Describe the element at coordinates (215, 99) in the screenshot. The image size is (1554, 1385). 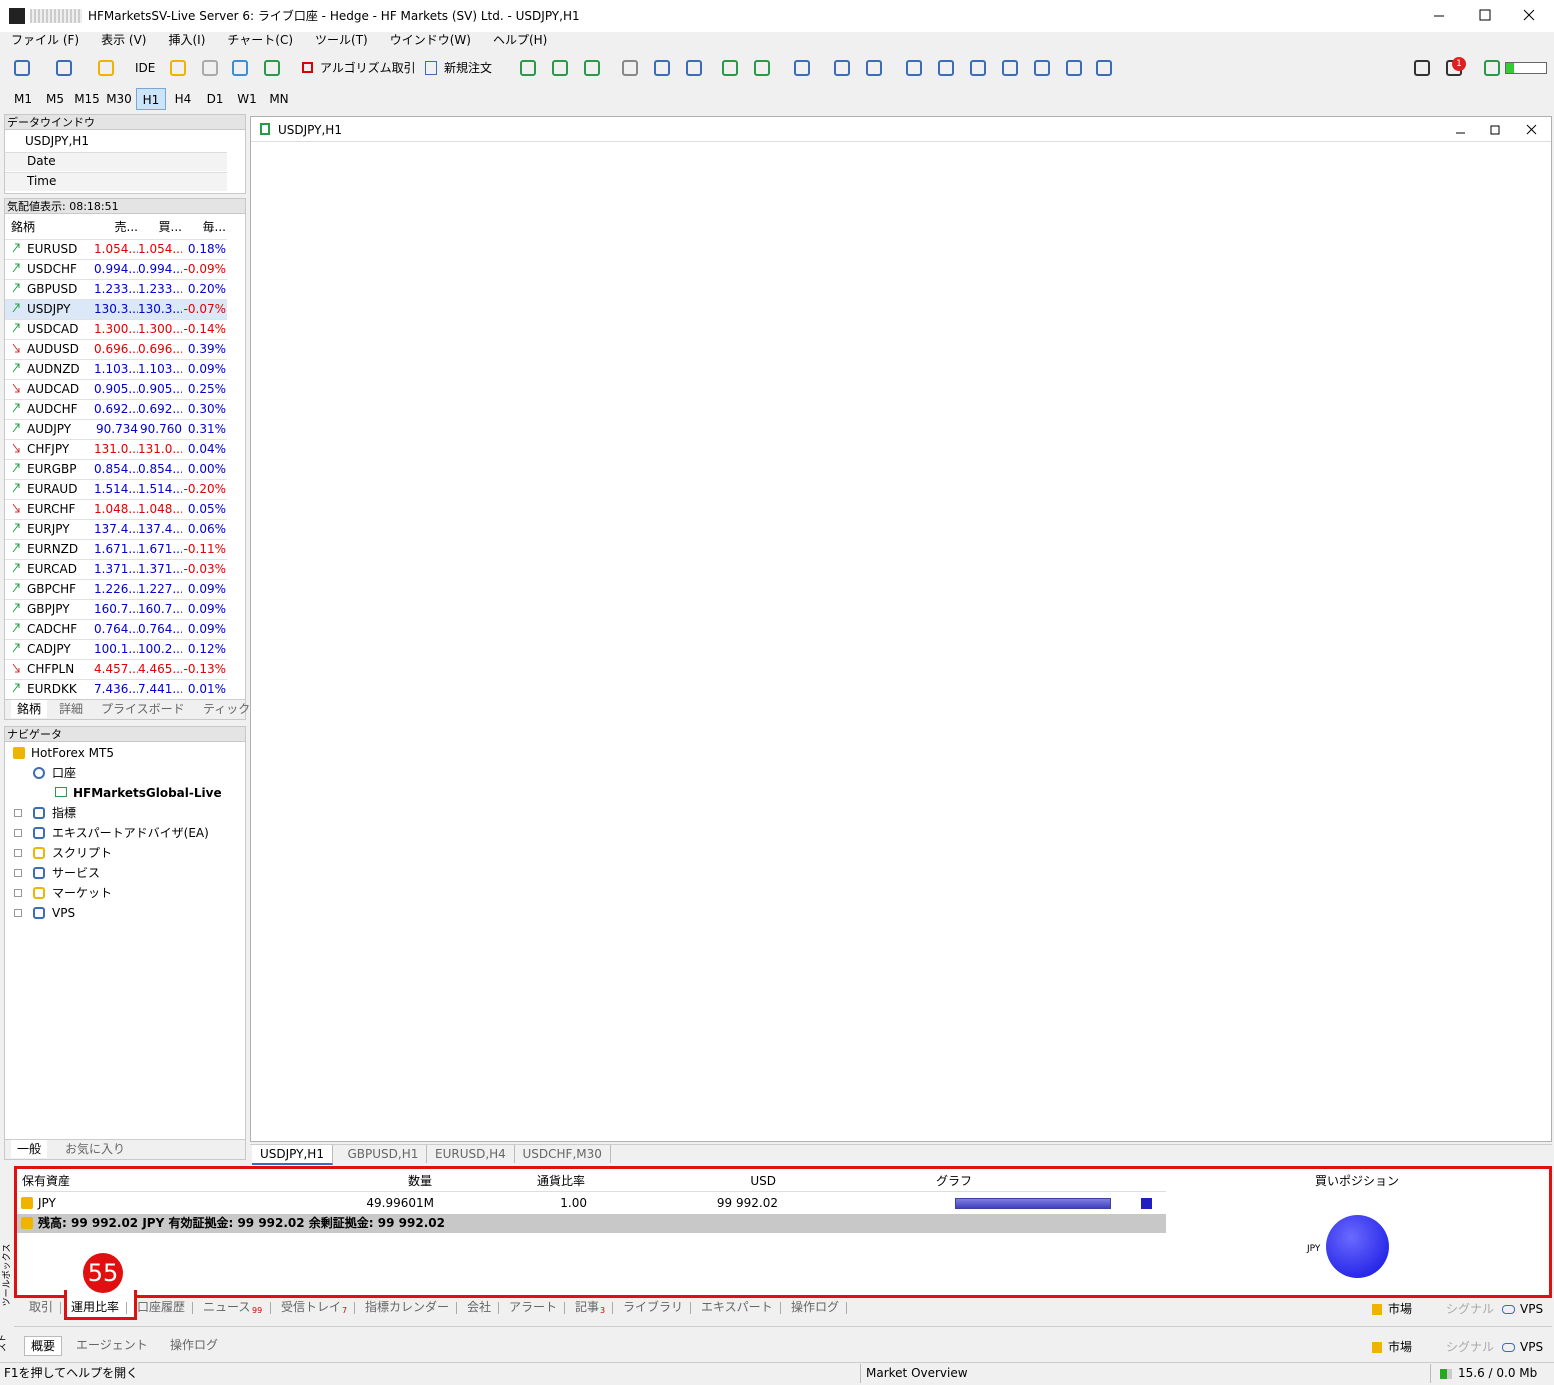
I see `timeframe-button: D1` at that location.